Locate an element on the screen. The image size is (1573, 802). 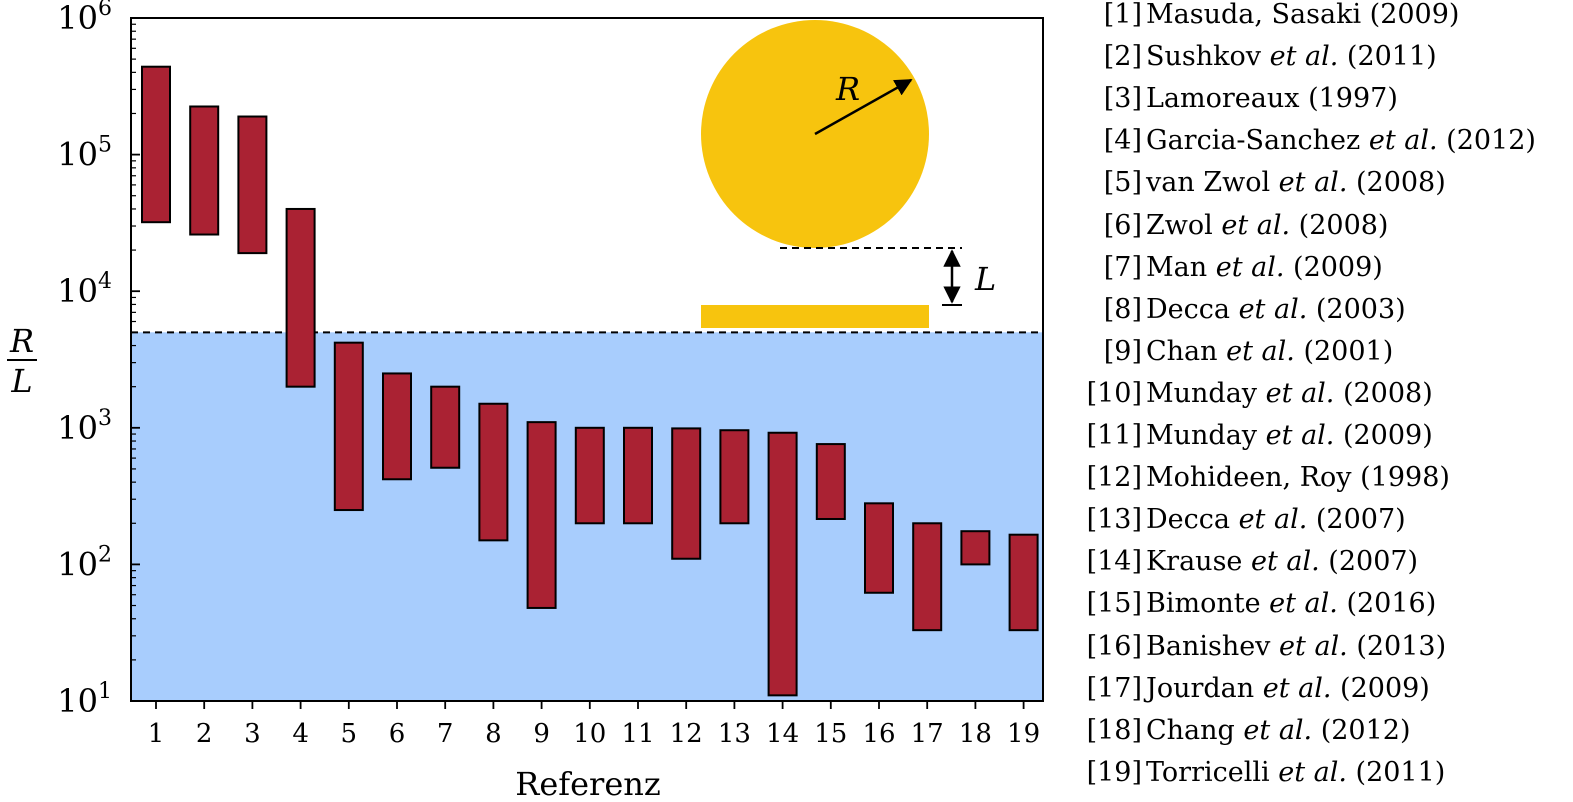
x-tick-label: 17 is located at coordinates (927, 734).